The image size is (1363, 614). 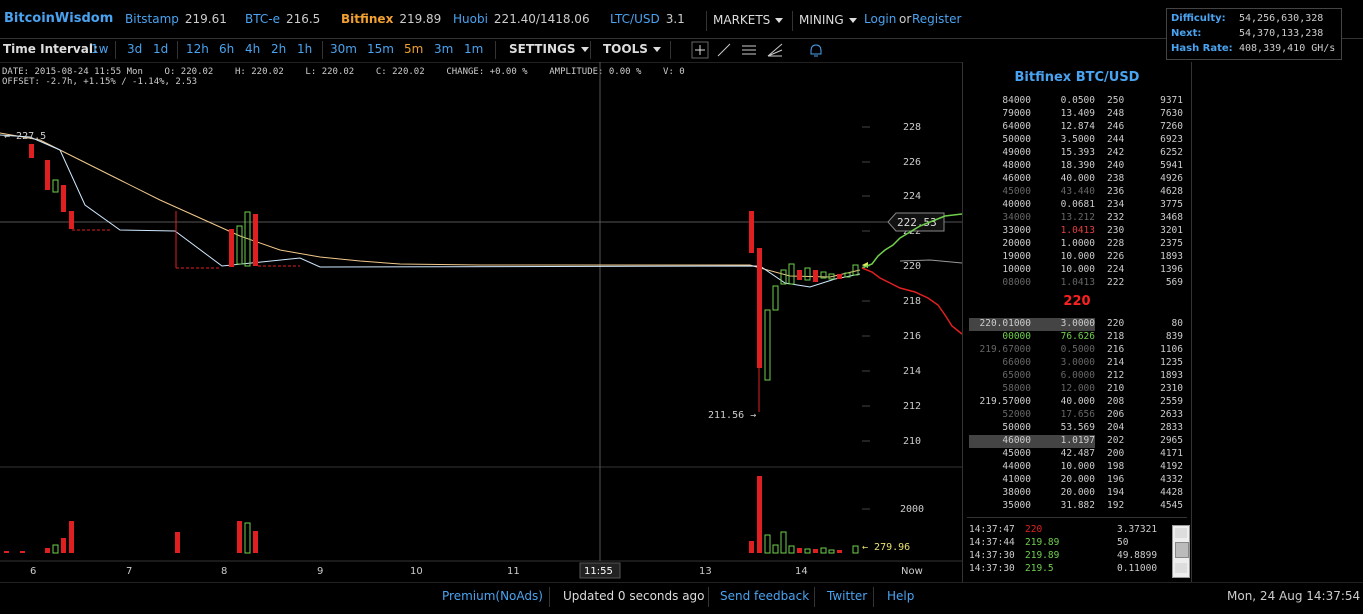 I want to click on ask-row: 50000 3.5000 244 6923, so click(x=1078, y=140).